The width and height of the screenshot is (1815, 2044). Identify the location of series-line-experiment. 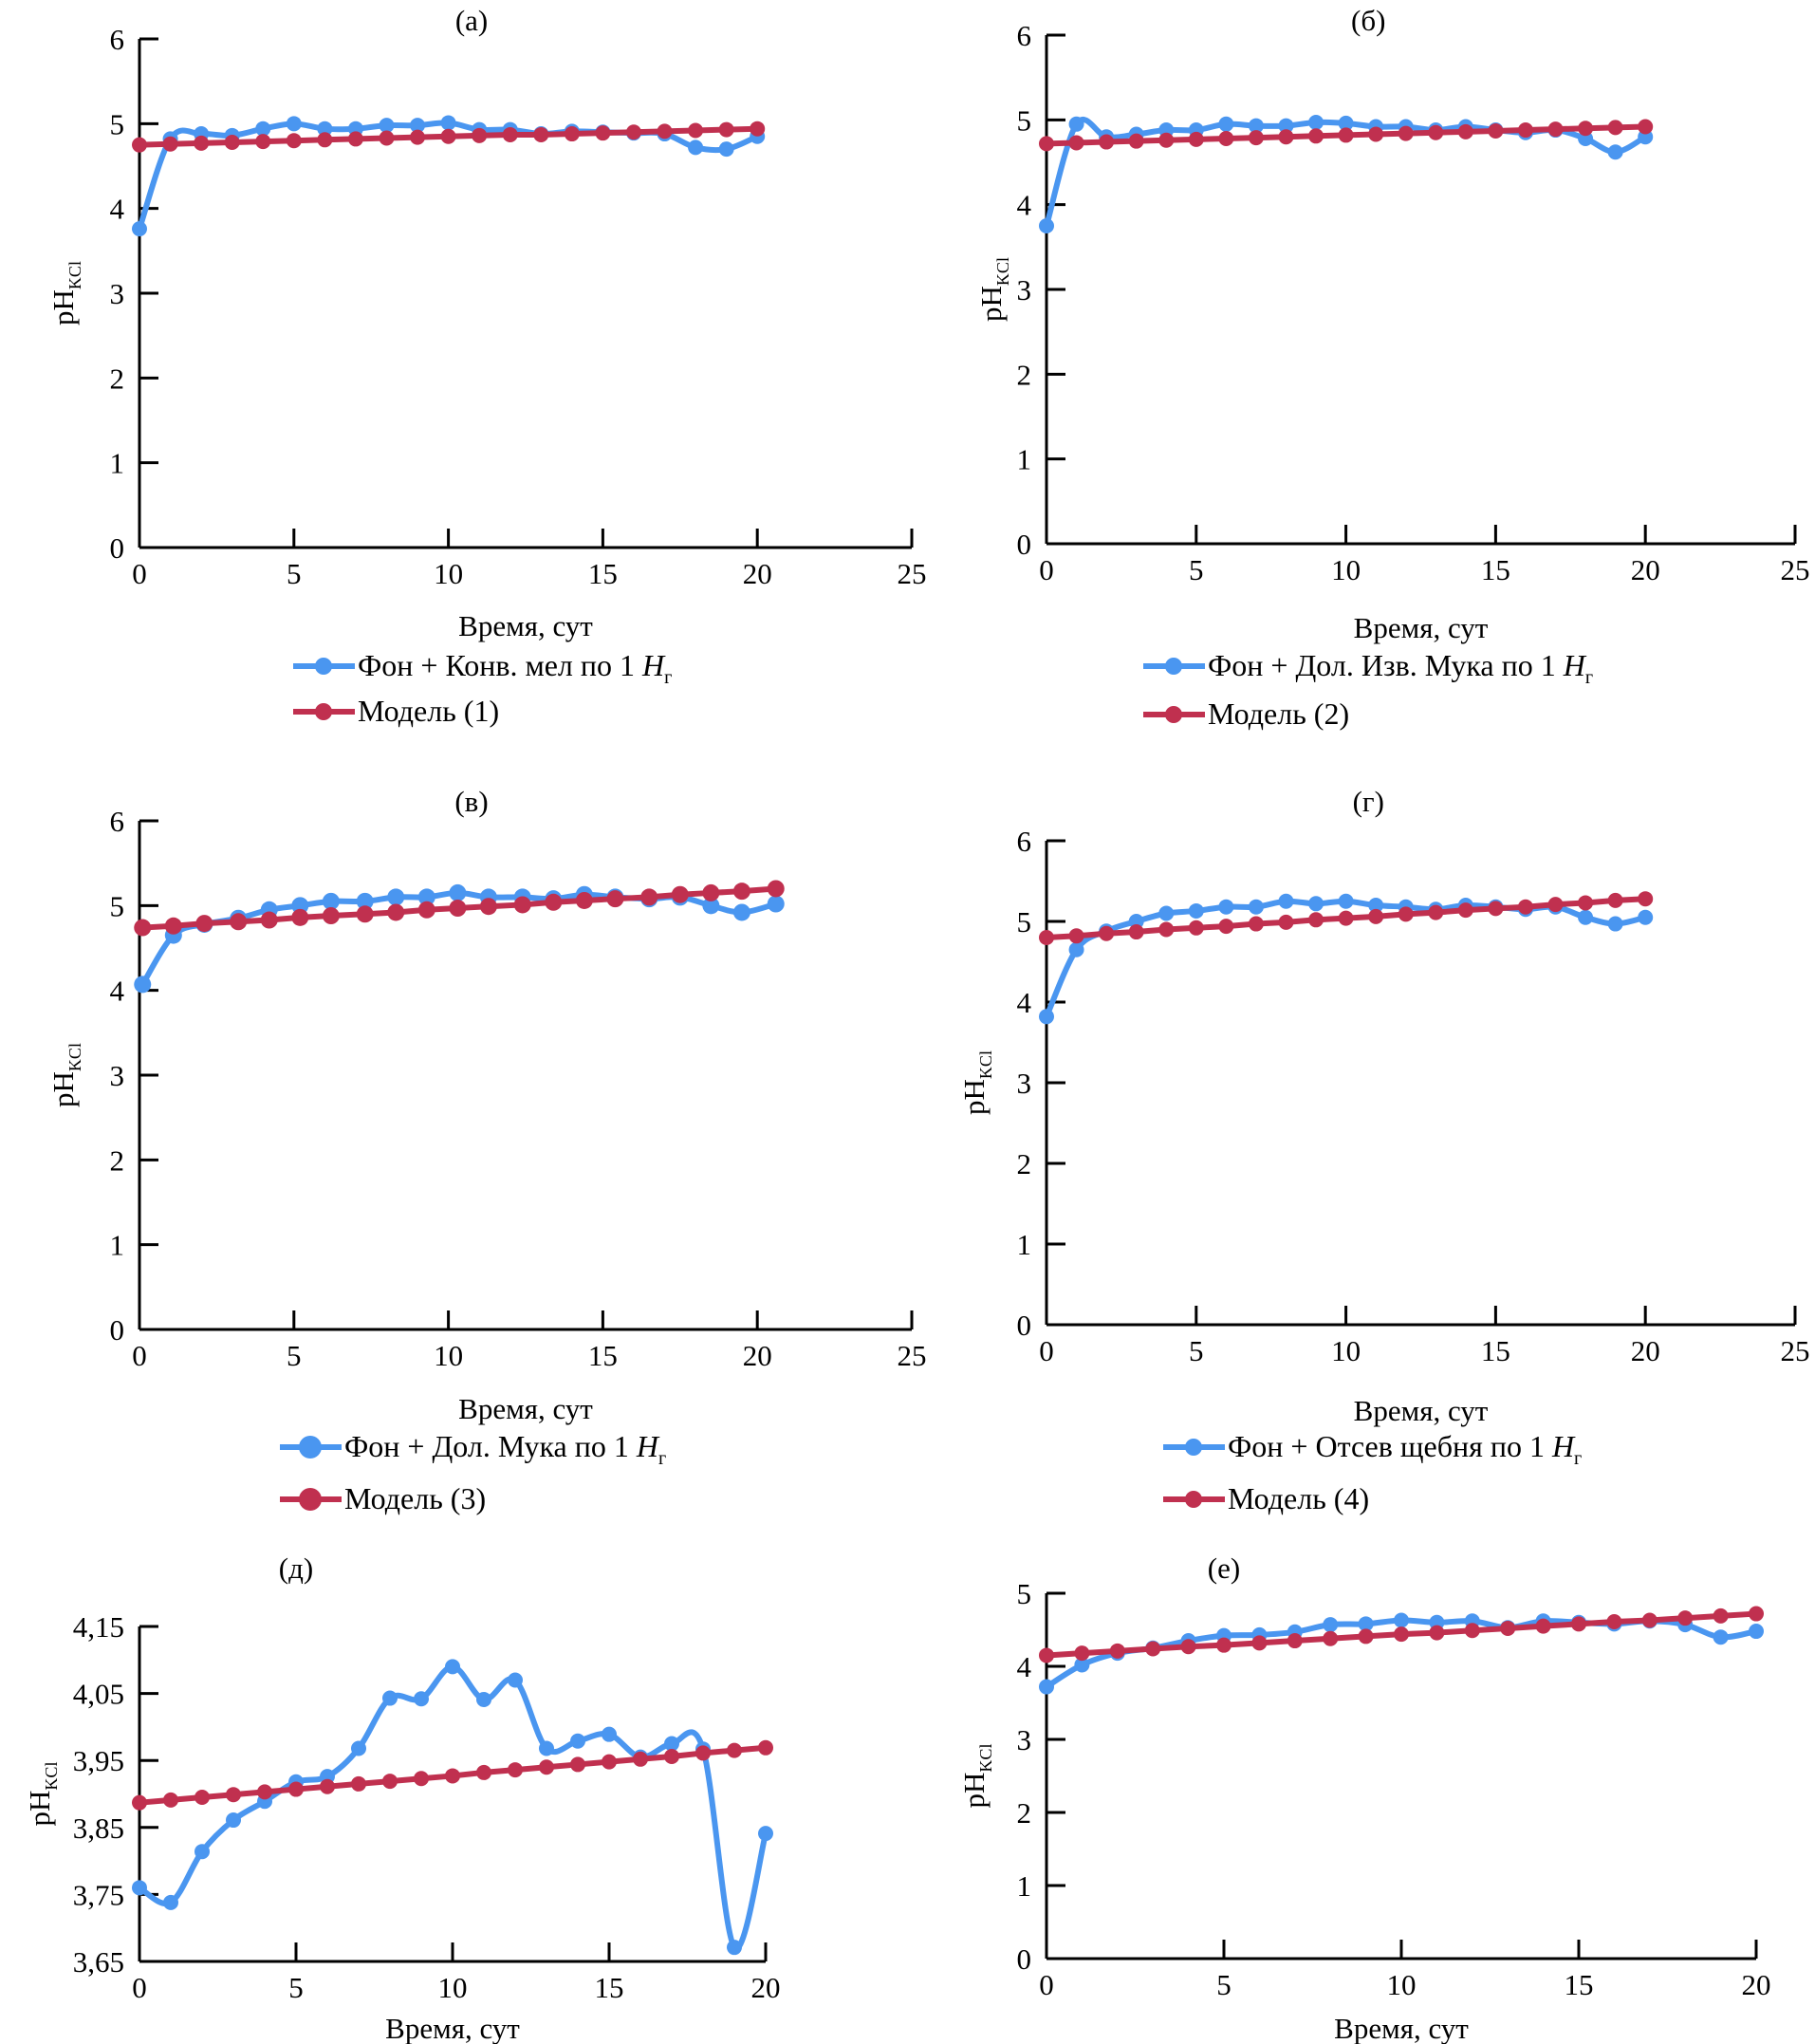
(453, 1807).